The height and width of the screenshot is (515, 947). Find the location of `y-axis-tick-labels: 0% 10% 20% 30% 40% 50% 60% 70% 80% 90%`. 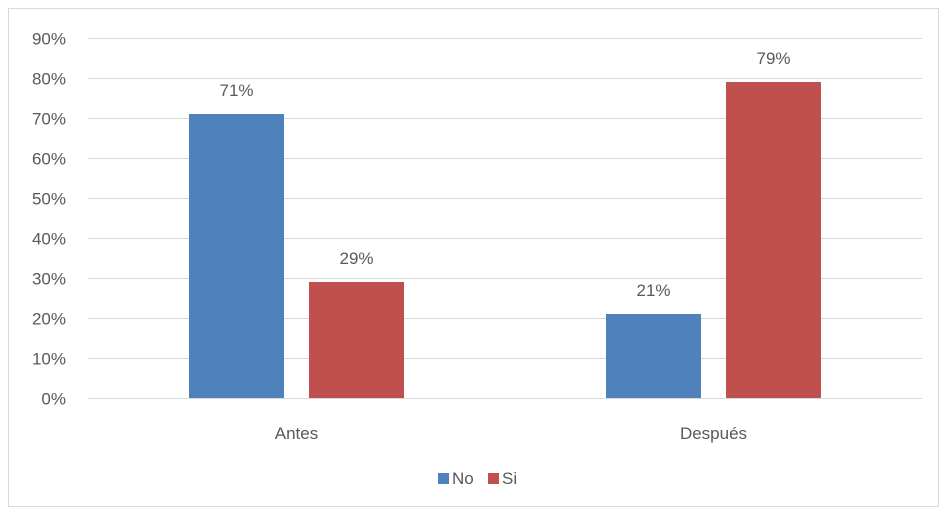

y-axis-tick-labels: 0% 10% 20% 30% 40% 50% 60% 70% 80% 90% is located at coordinates (49, 219).